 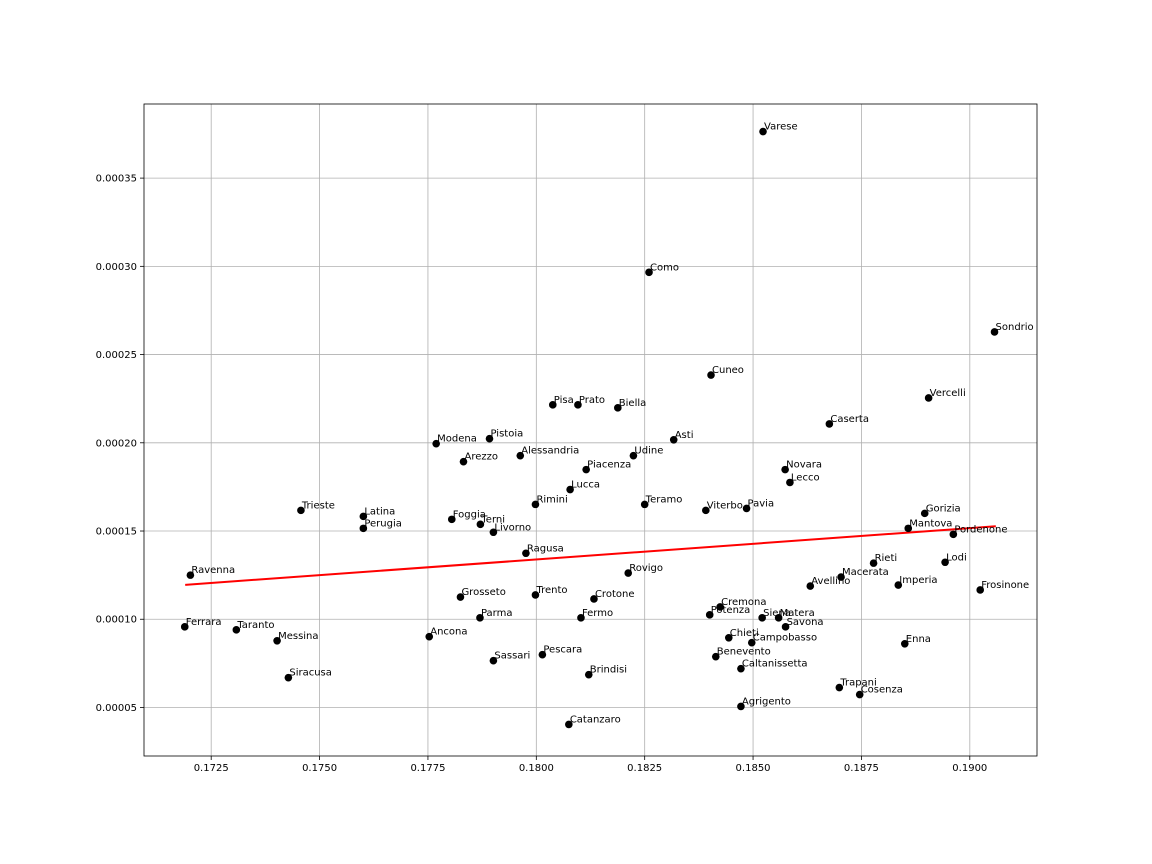 I want to click on point-label: Varese, so click(x=781, y=127).